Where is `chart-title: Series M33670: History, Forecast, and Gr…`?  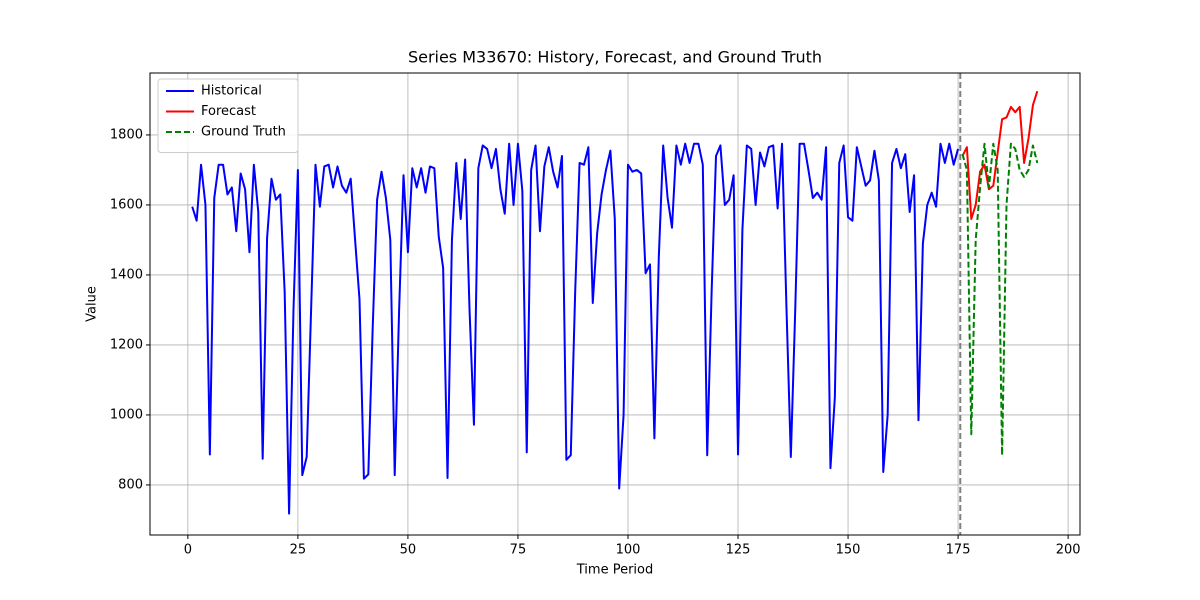 chart-title: Series M33670: History, Forecast, and Gr… is located at coordinates (615, 57).